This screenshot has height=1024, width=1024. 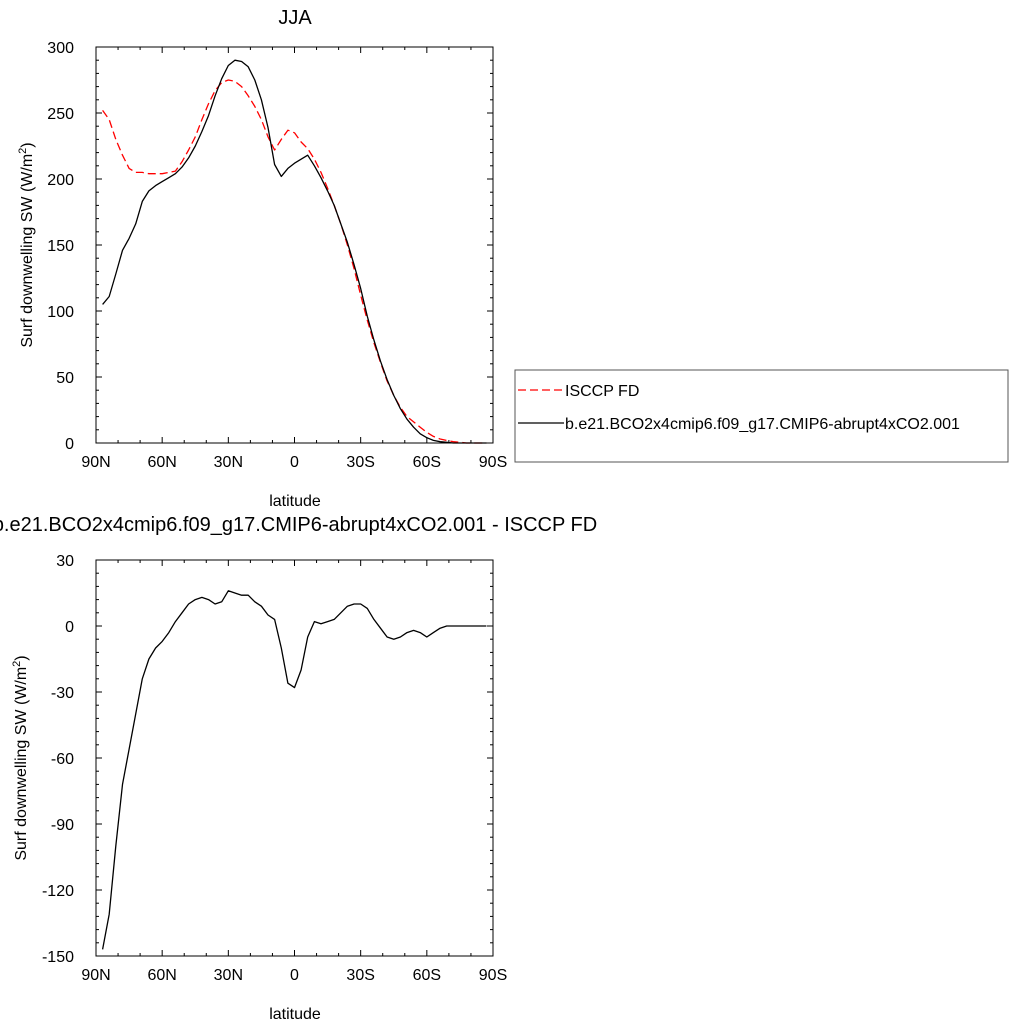 What do you see at coordinates (295, 1014) in the screenshot?
I see `bottom-x-axis-label: latitude` at bounding box center [295, 1014].